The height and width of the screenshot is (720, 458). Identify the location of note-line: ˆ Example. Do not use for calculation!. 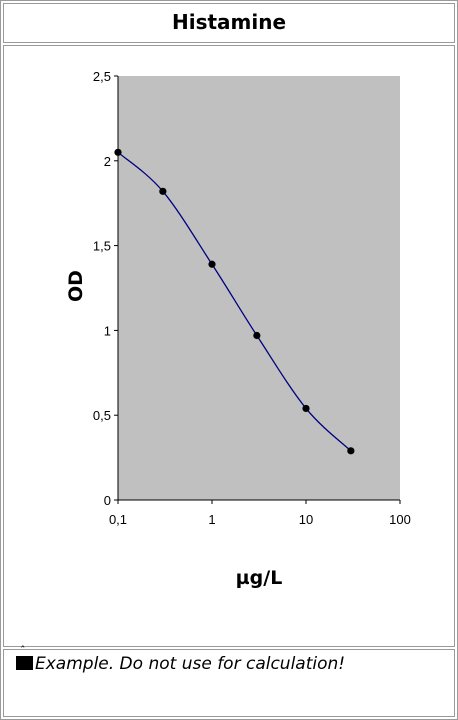
(181, 659).